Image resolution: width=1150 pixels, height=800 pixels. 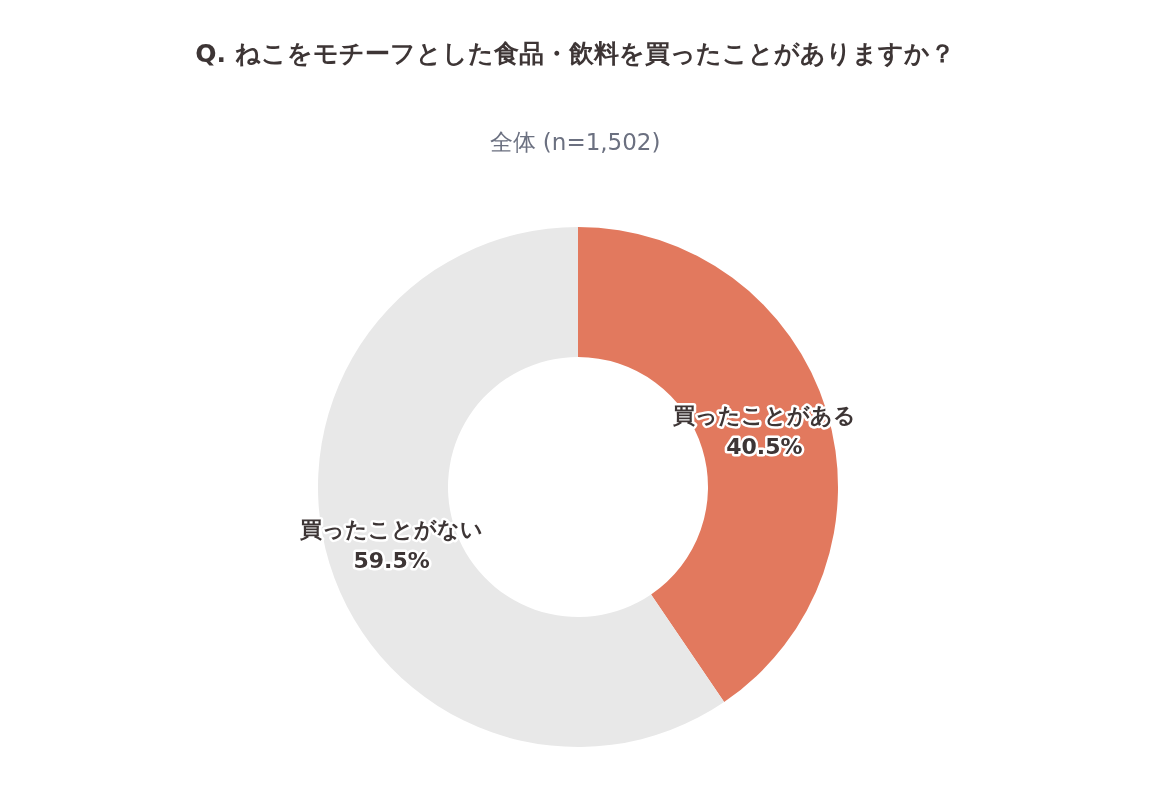 I want to click on data-label: 40.5%, so click(x=764, y=446).